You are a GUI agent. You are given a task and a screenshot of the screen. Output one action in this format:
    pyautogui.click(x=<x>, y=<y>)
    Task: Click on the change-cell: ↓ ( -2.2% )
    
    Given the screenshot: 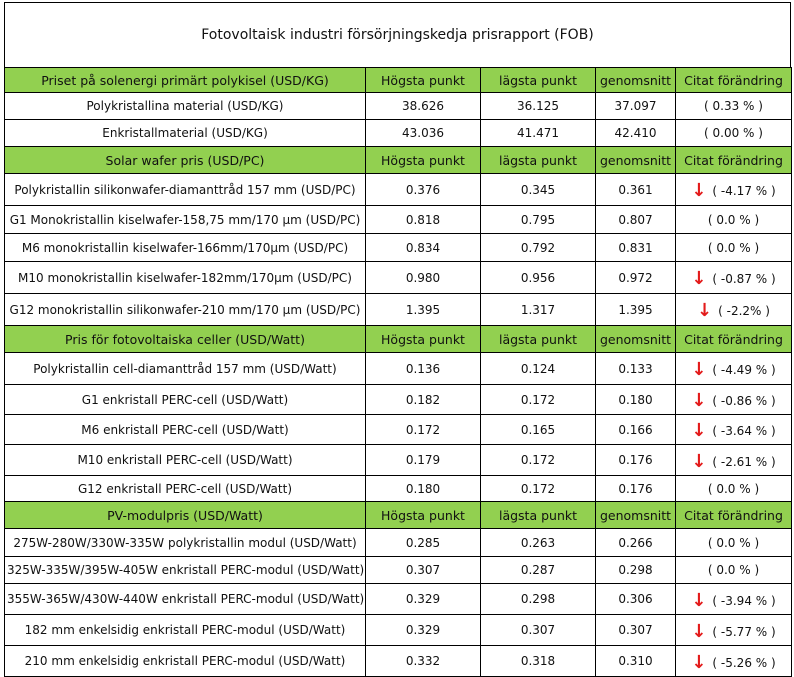 What is the action you would take?
    pyautogui.click(x=733, y=309)
    